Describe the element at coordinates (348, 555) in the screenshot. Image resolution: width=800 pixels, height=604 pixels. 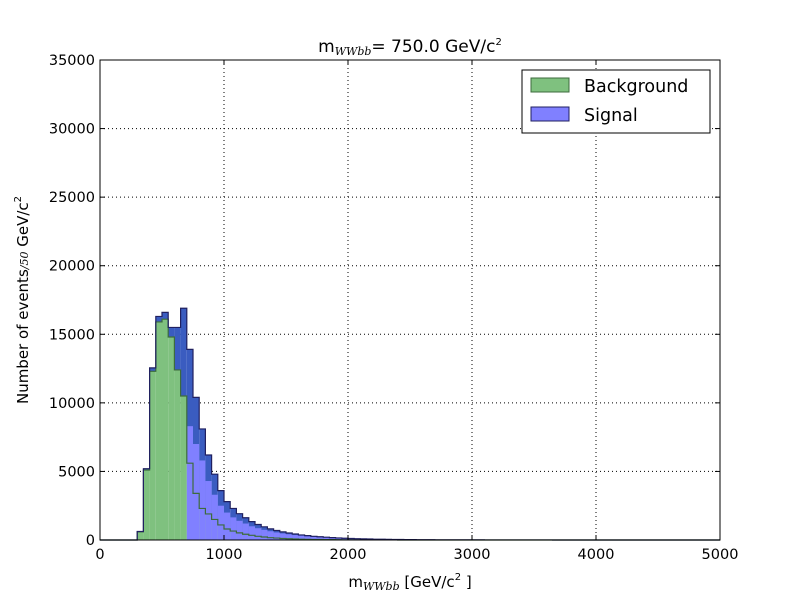
I see `x-tick-label: 2000` at that location.